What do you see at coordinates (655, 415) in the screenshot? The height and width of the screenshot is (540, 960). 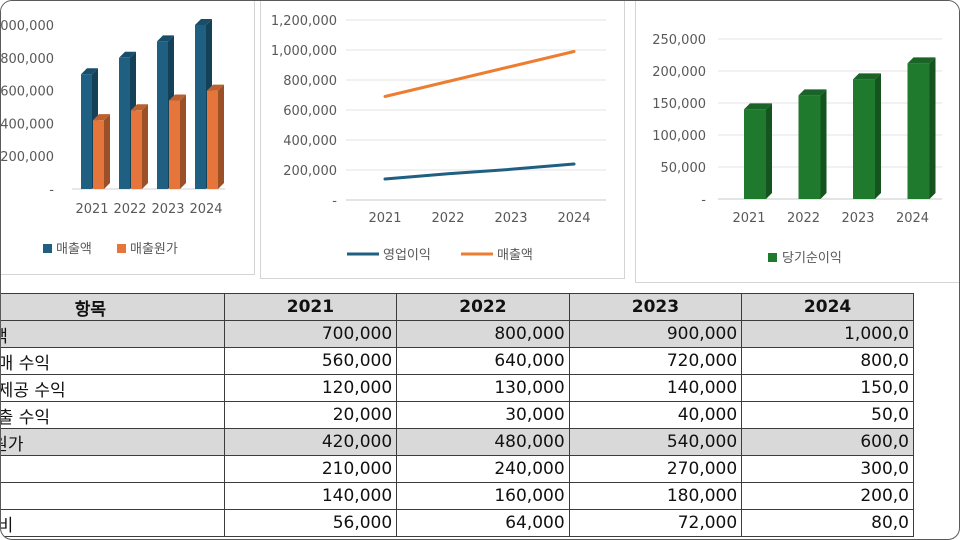 I see `table-cell: 40,000` at bounding box center [655, 415].